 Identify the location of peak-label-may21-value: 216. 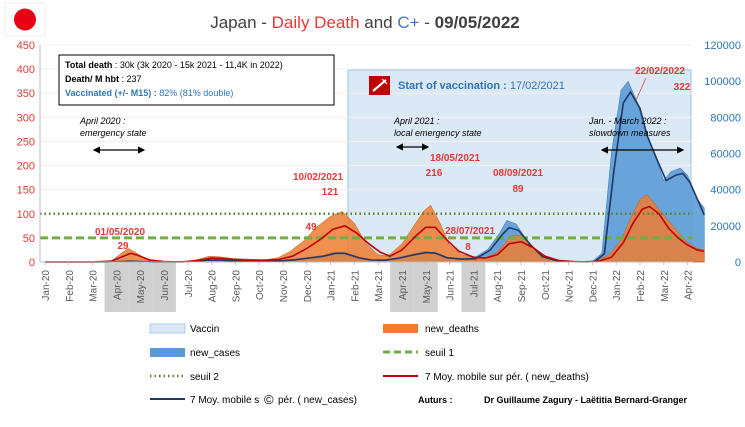
(434, 173).